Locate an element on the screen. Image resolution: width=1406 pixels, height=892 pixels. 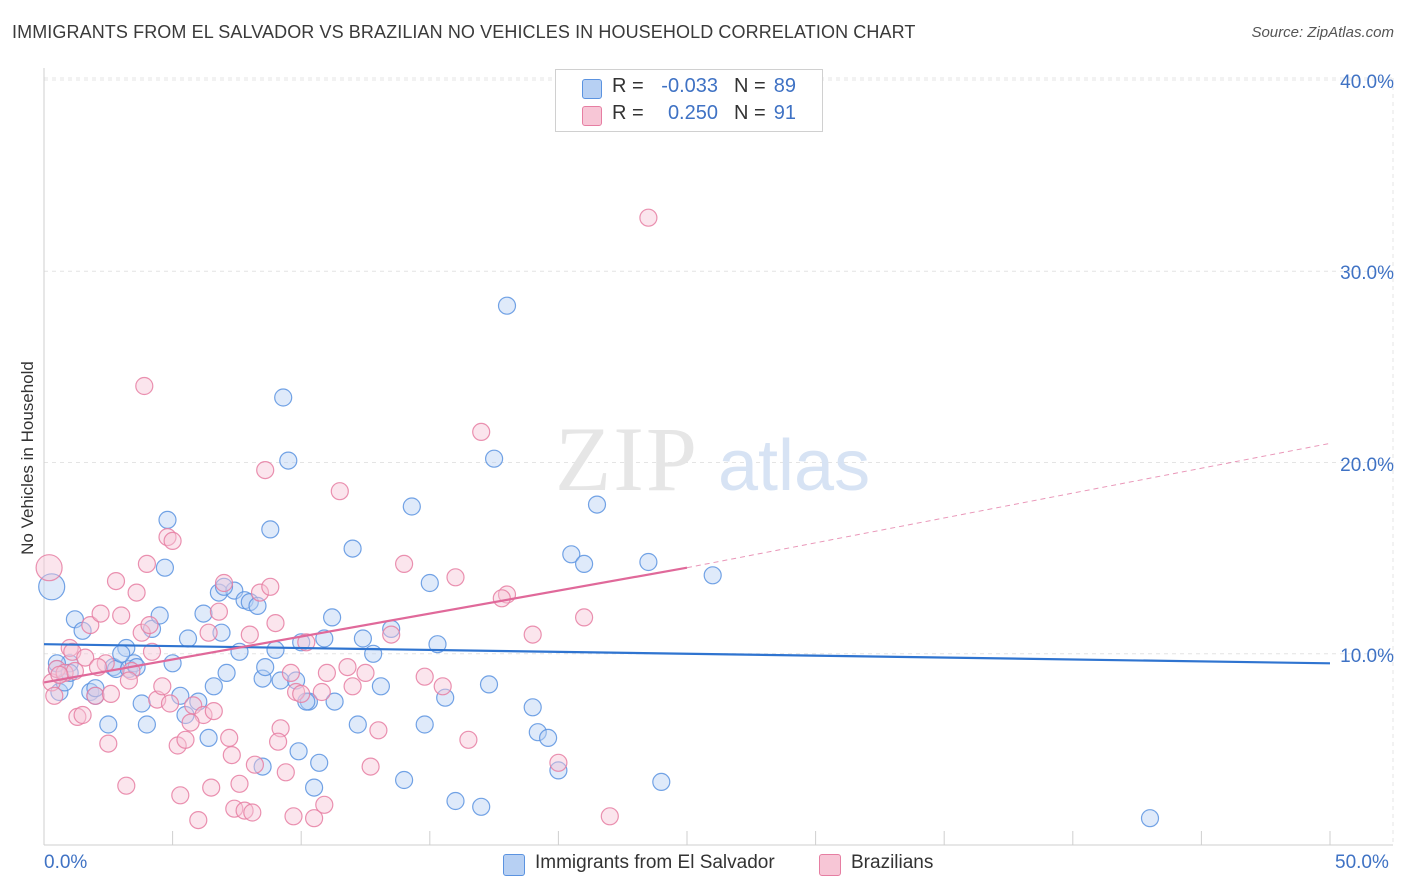
trend-line-brazilians is located at coordinates (365, 625).